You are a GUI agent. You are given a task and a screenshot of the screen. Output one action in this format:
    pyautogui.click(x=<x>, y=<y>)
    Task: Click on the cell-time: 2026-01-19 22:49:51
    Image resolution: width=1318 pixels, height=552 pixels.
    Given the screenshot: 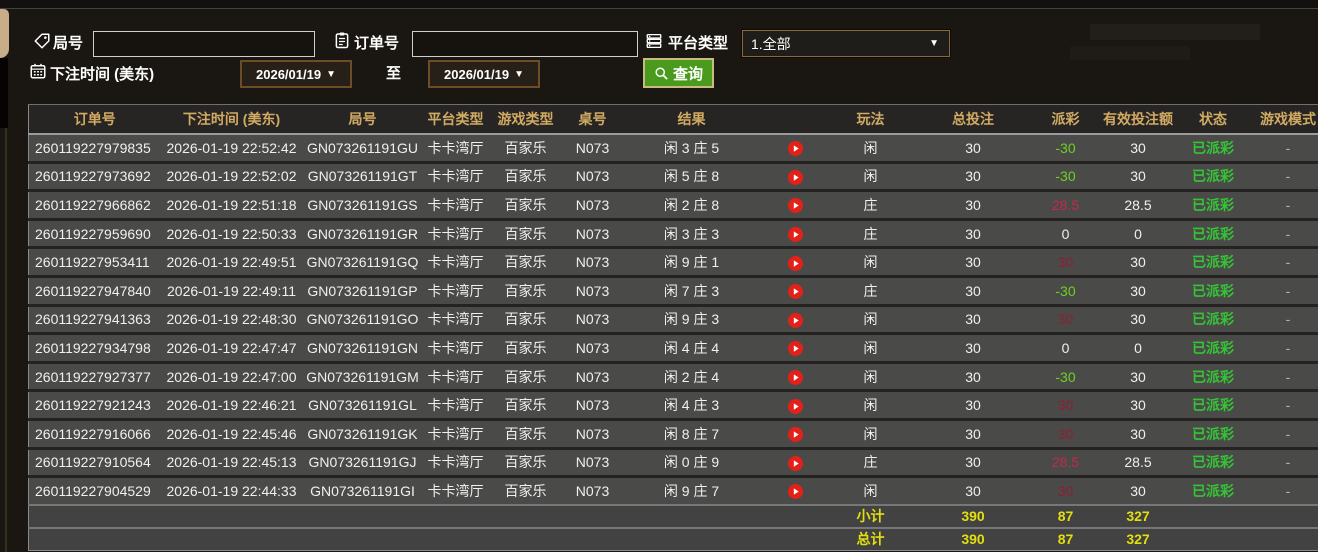 What is the action you would take?
    pyautogui.click(x=231, y=261)
    